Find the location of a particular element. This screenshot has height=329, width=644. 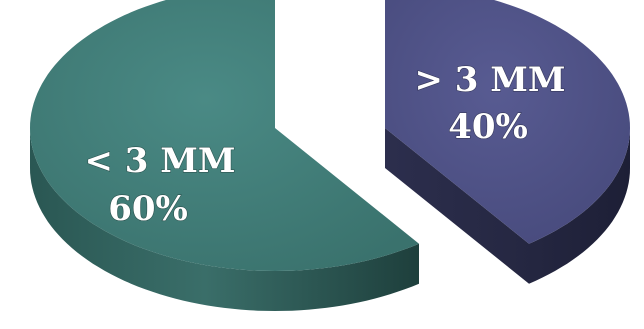

slice-lt3mm-value-label: 60% is located at coordinates (148, 209).